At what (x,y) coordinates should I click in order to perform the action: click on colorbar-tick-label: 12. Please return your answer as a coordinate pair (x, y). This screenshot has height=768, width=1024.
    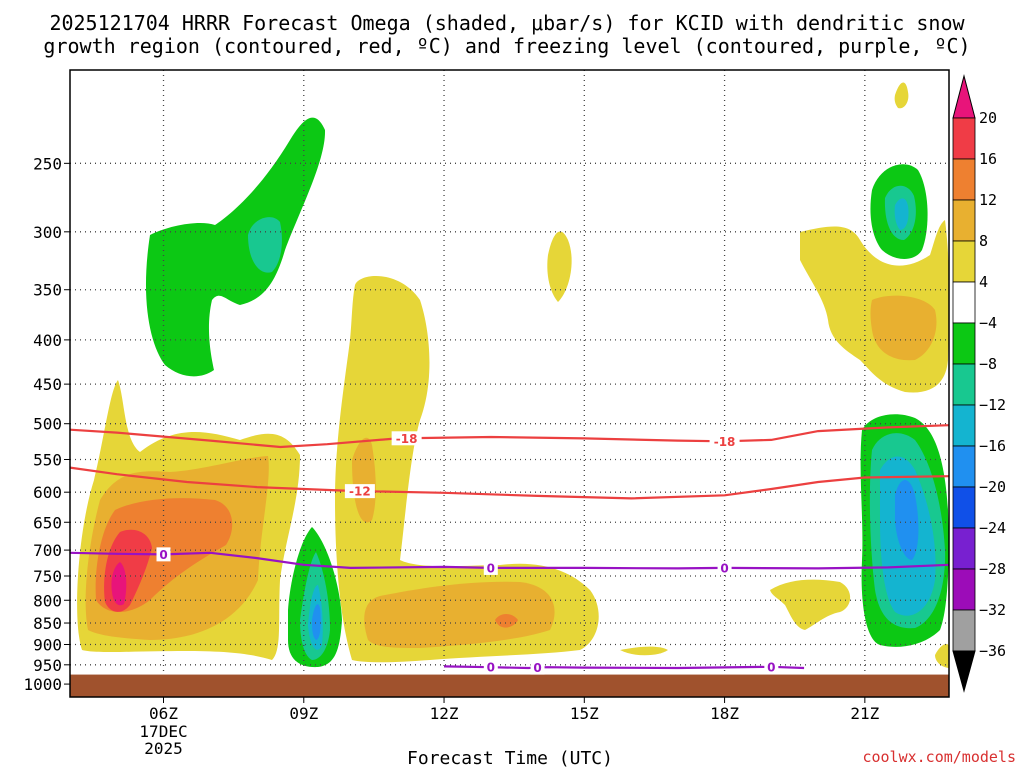
    Looking at the image, I should click on (988, 200).